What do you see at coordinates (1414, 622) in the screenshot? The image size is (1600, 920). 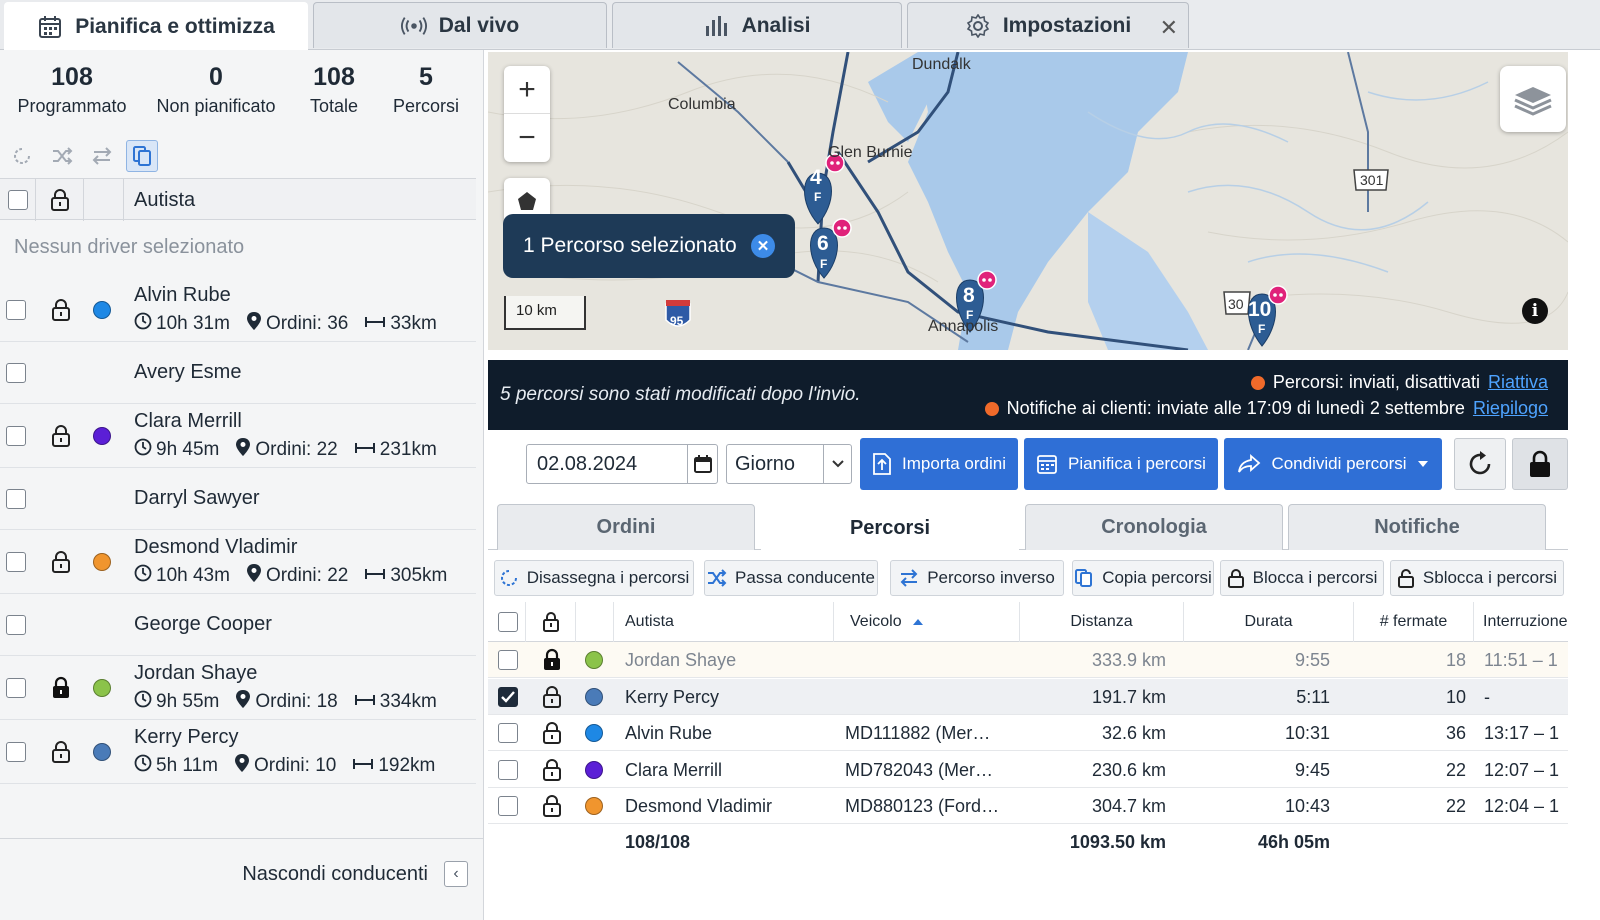 I see `col-stops: # fermate` at bounding box center [1414, 622].